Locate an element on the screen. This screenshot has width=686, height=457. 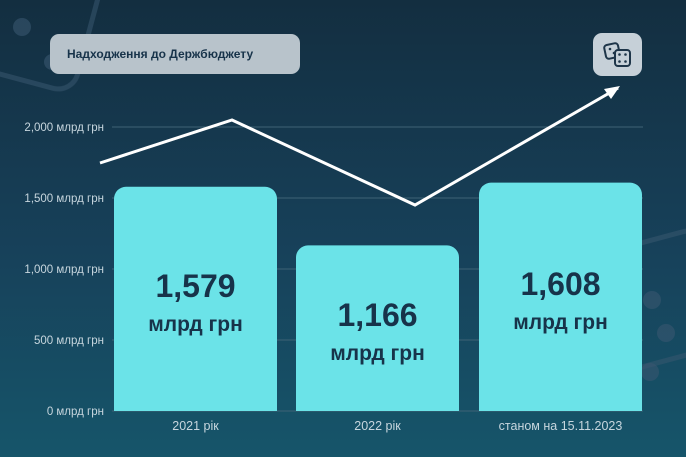
dice-badge is located at coordinates (617, 54).